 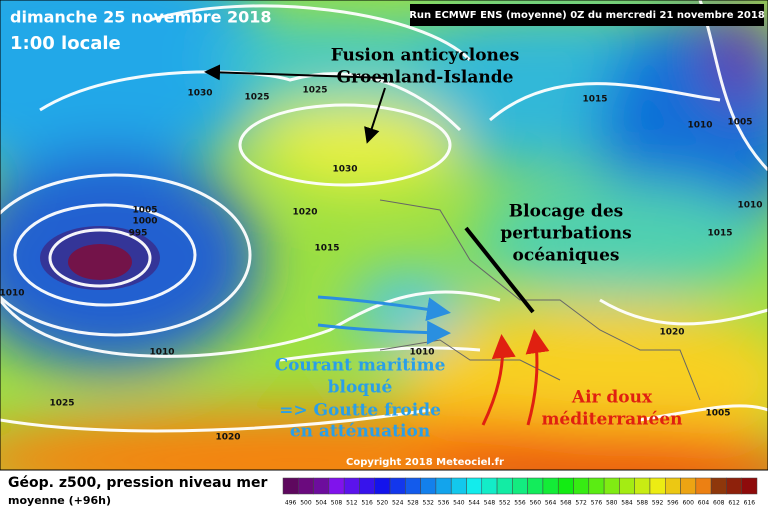 What do you see at coordinates (65, 43) in the screenshot?
I see `time: 1:00 locale` at bounding box center [65, 43].